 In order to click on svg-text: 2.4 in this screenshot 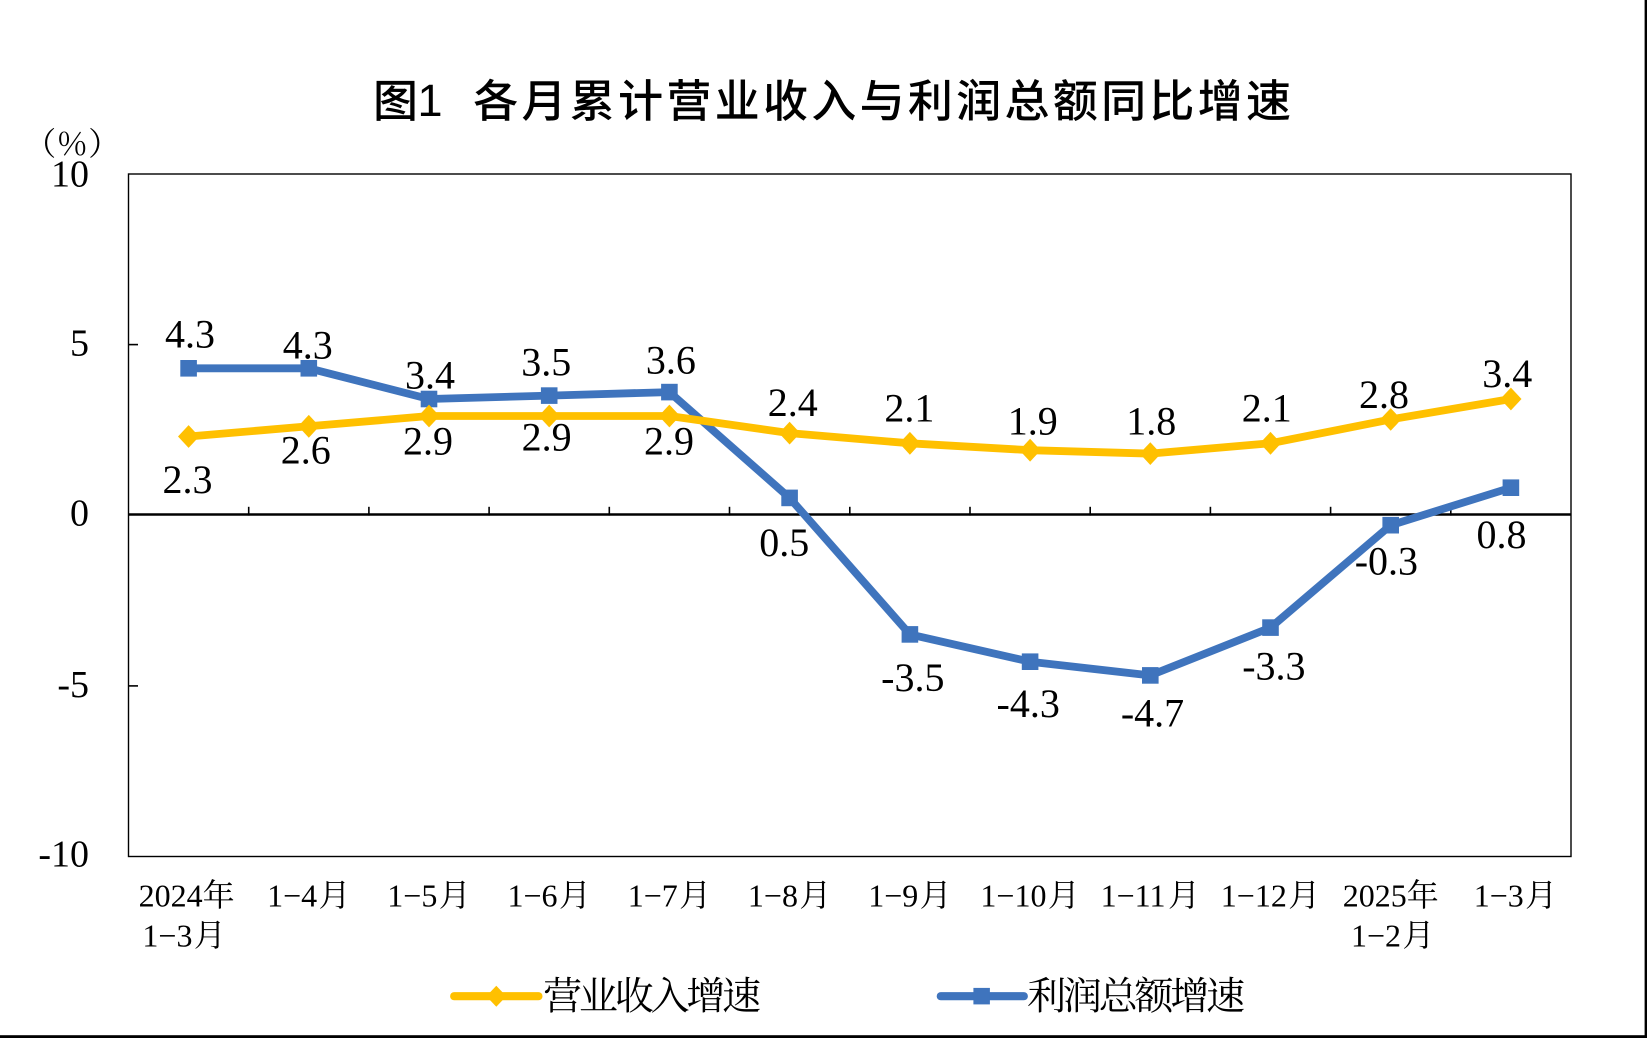, I will do `click(793, 402)`.